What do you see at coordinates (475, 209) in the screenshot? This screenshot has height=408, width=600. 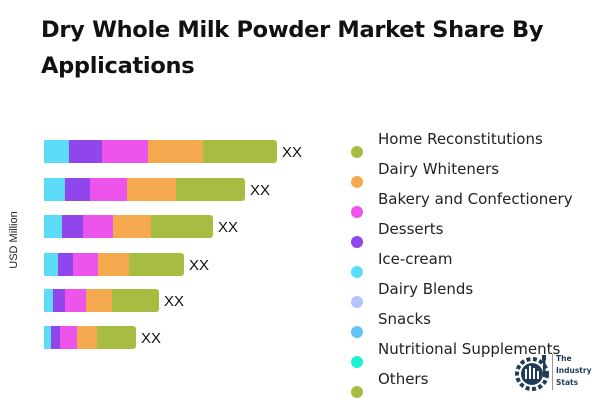 I see `legend-item: Bakery and Confectionery` at bounding box center [475, 209].